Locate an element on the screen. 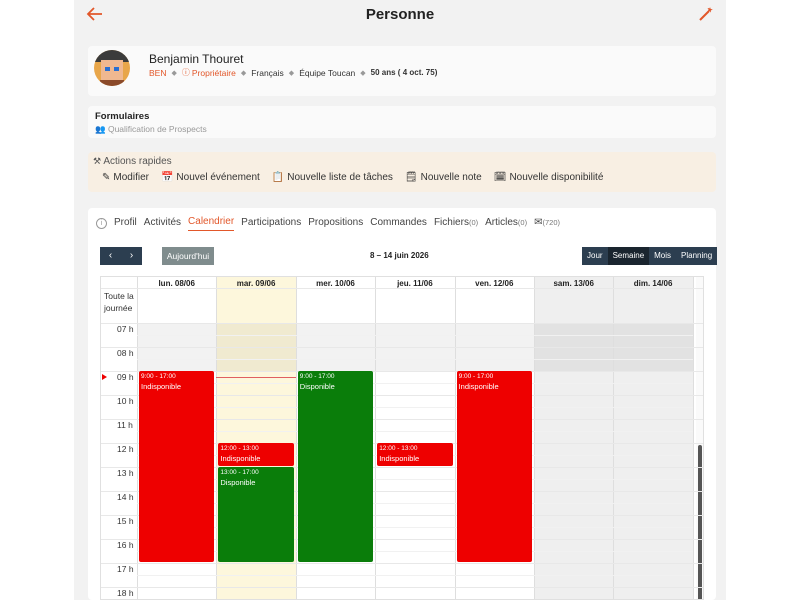 Image resolution: width=800 pixels, height=600 pixels. day-header: mer. 10/06 is located at coordinates (335, 283).